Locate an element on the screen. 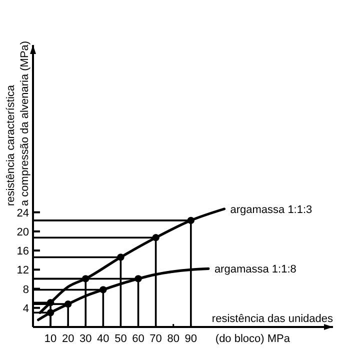  x-tick-label: 50 is located at coordinates (120, 339).